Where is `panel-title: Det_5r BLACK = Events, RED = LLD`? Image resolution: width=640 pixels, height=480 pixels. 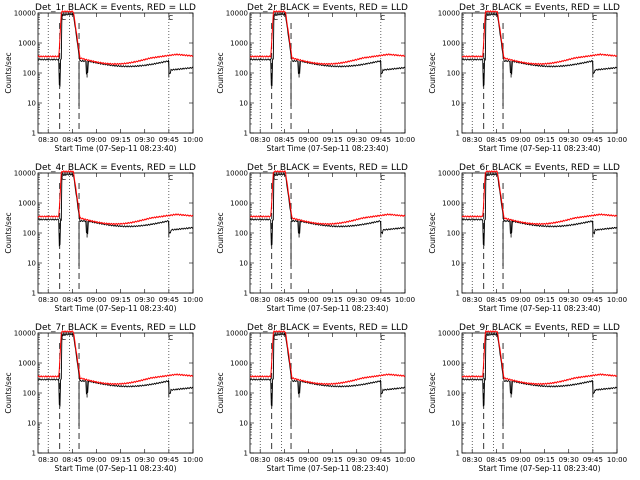
panel-title: Det_5r BLACK = Events, RED = LLD is located at coordinates (327, 168).